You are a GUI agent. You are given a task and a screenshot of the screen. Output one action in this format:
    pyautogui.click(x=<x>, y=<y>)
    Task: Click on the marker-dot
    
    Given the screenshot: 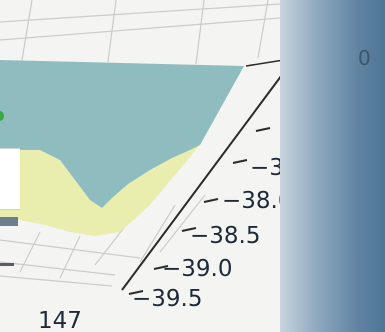 What is the action you would take?
    pyautogui.click(x=2, y=116)
    